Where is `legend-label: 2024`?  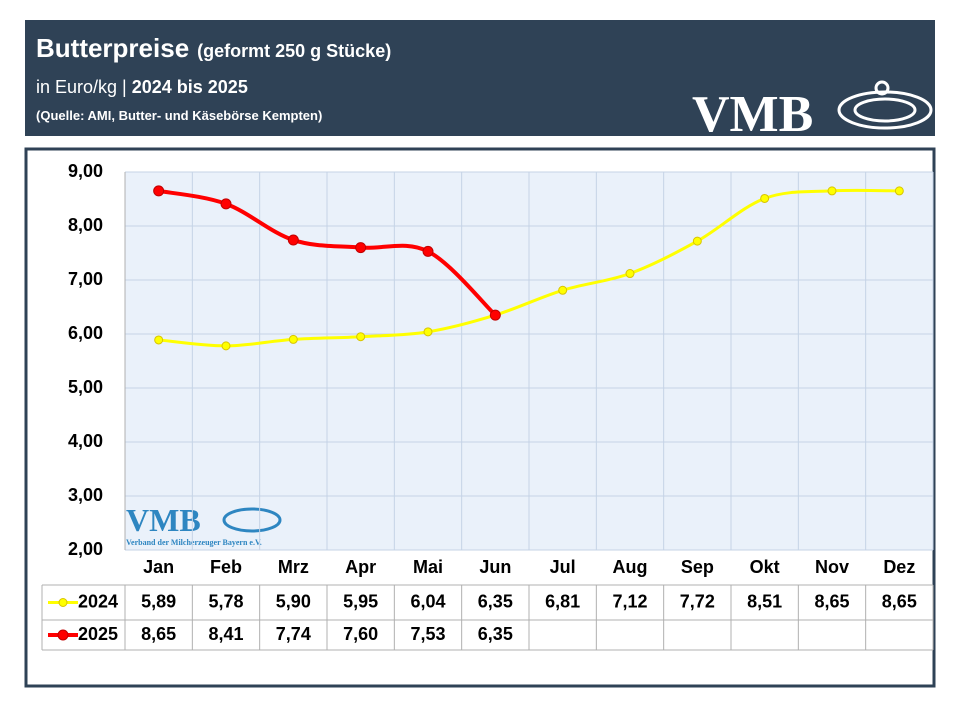
legend-label: 2024 is located at coordinates (98, 601).